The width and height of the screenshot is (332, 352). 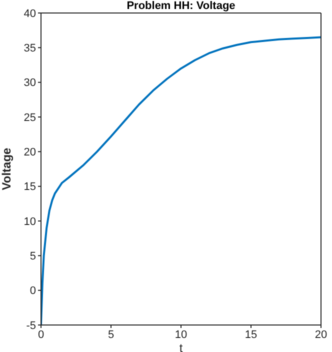 What do you see at coordinates (31, 326) in the screenshot?
I see `y-tick-label: -5` at bounding box center [31, 326].